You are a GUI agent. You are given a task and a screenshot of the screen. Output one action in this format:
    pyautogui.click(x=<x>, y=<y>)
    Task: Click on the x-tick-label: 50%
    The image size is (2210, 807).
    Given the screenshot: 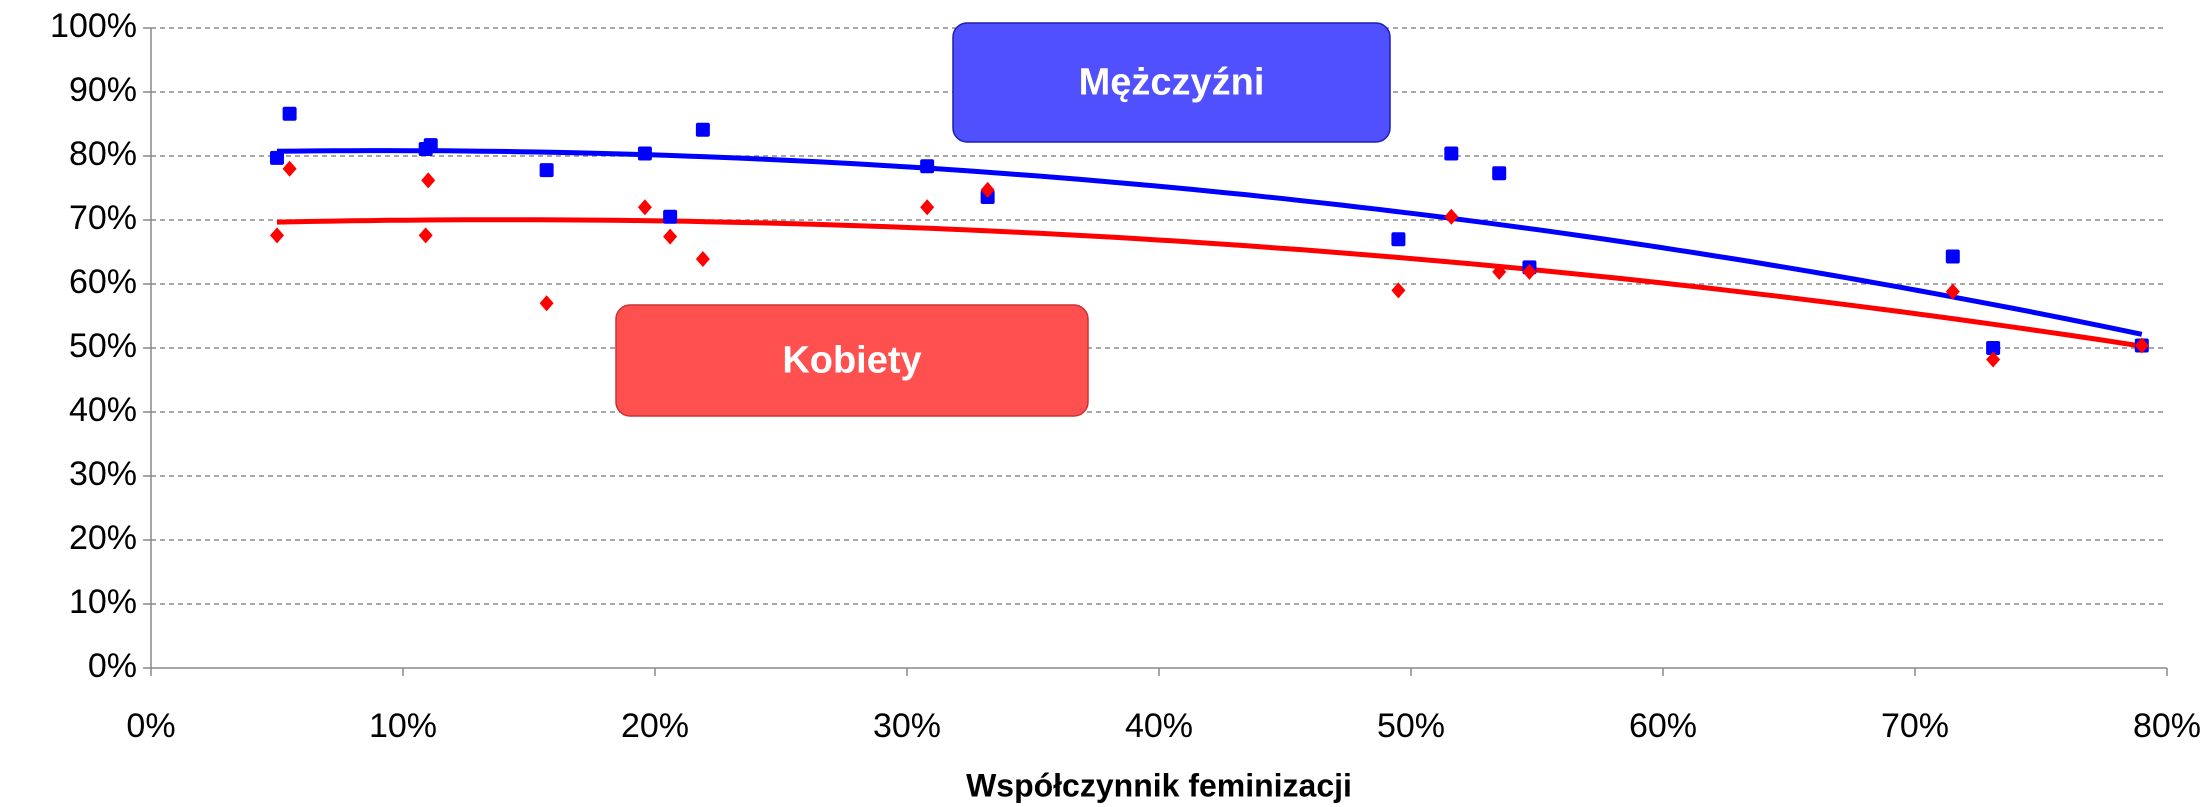 What is the action you would take?
    pyautogui.click(x=1411, y=726)
    